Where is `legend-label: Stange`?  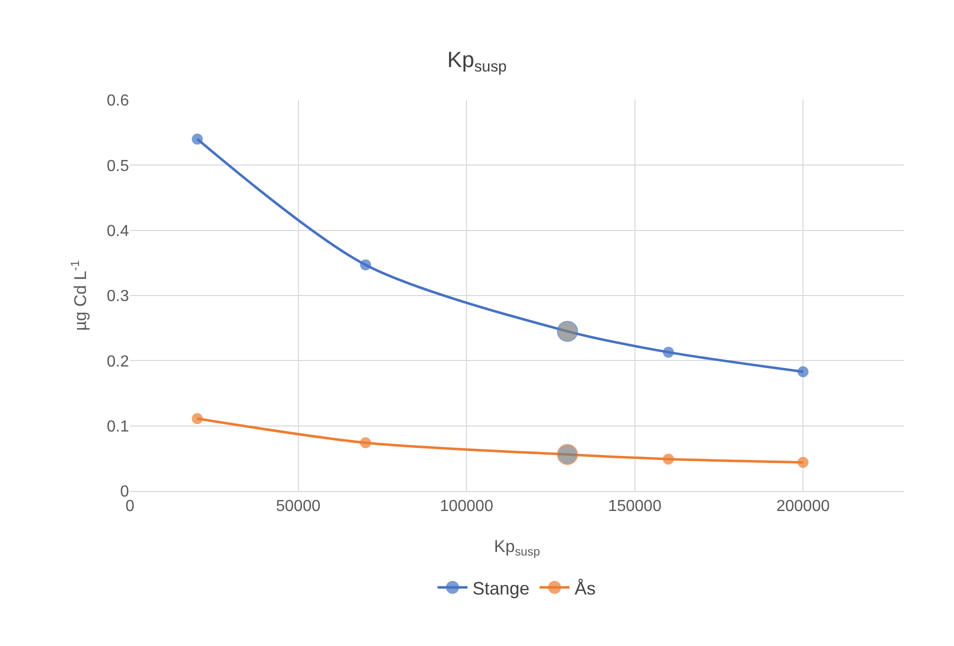 legend-label: Stange is located at coordinates (501, 588).